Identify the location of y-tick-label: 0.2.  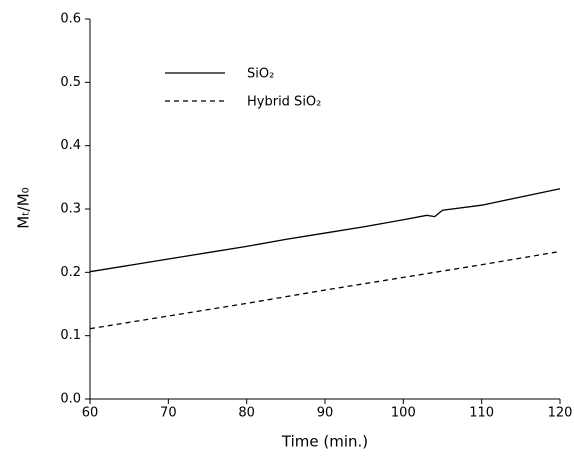
(70, 272).